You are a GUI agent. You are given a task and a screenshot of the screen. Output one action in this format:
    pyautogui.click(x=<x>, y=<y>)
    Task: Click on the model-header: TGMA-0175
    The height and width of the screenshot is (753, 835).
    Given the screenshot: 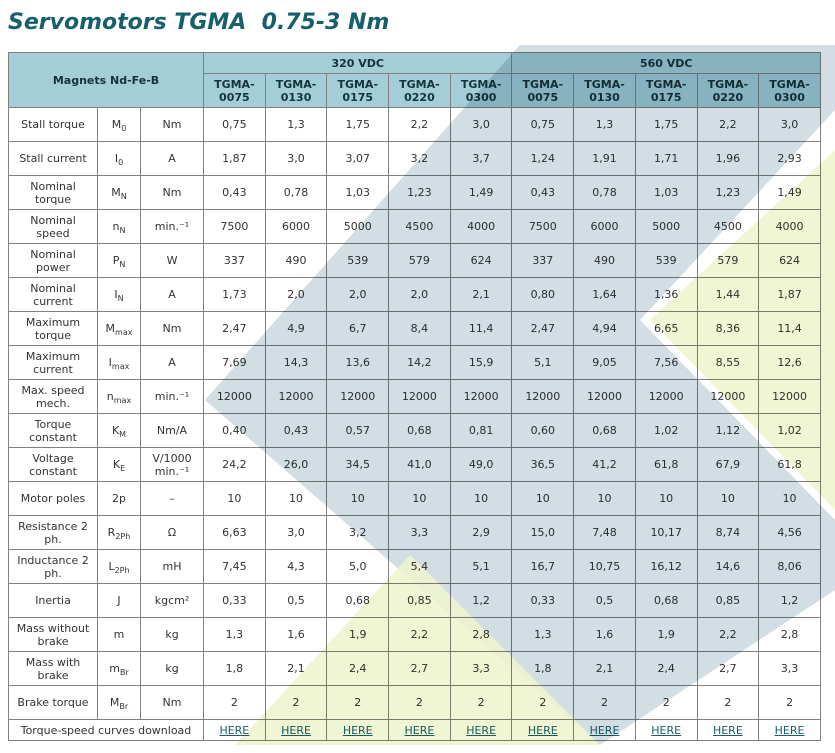 What is the action you would take?
    pyautogui.click(x=666, y=90)
    